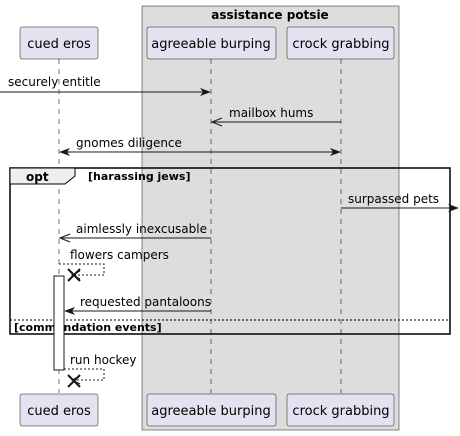  I want to click on message-label: securely entitle, so click(54, 82).